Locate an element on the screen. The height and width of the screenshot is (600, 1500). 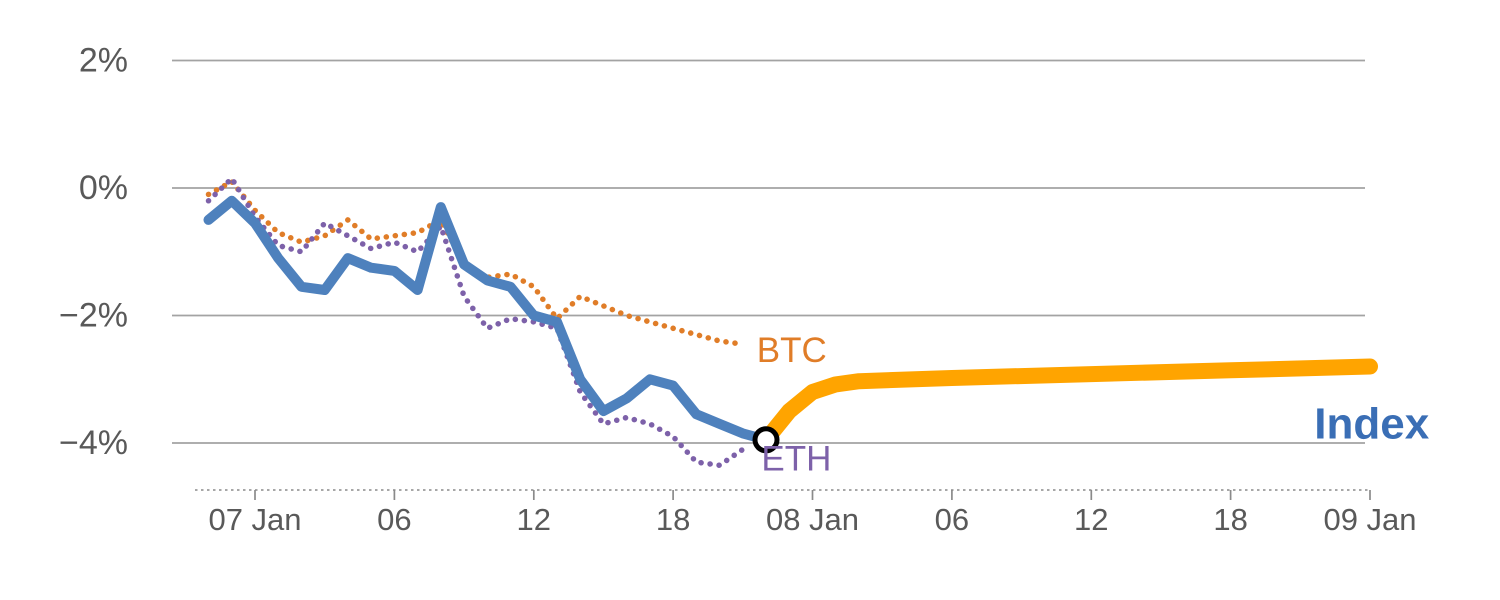
series-label-index: Index is located at coordinates (1371, 423).